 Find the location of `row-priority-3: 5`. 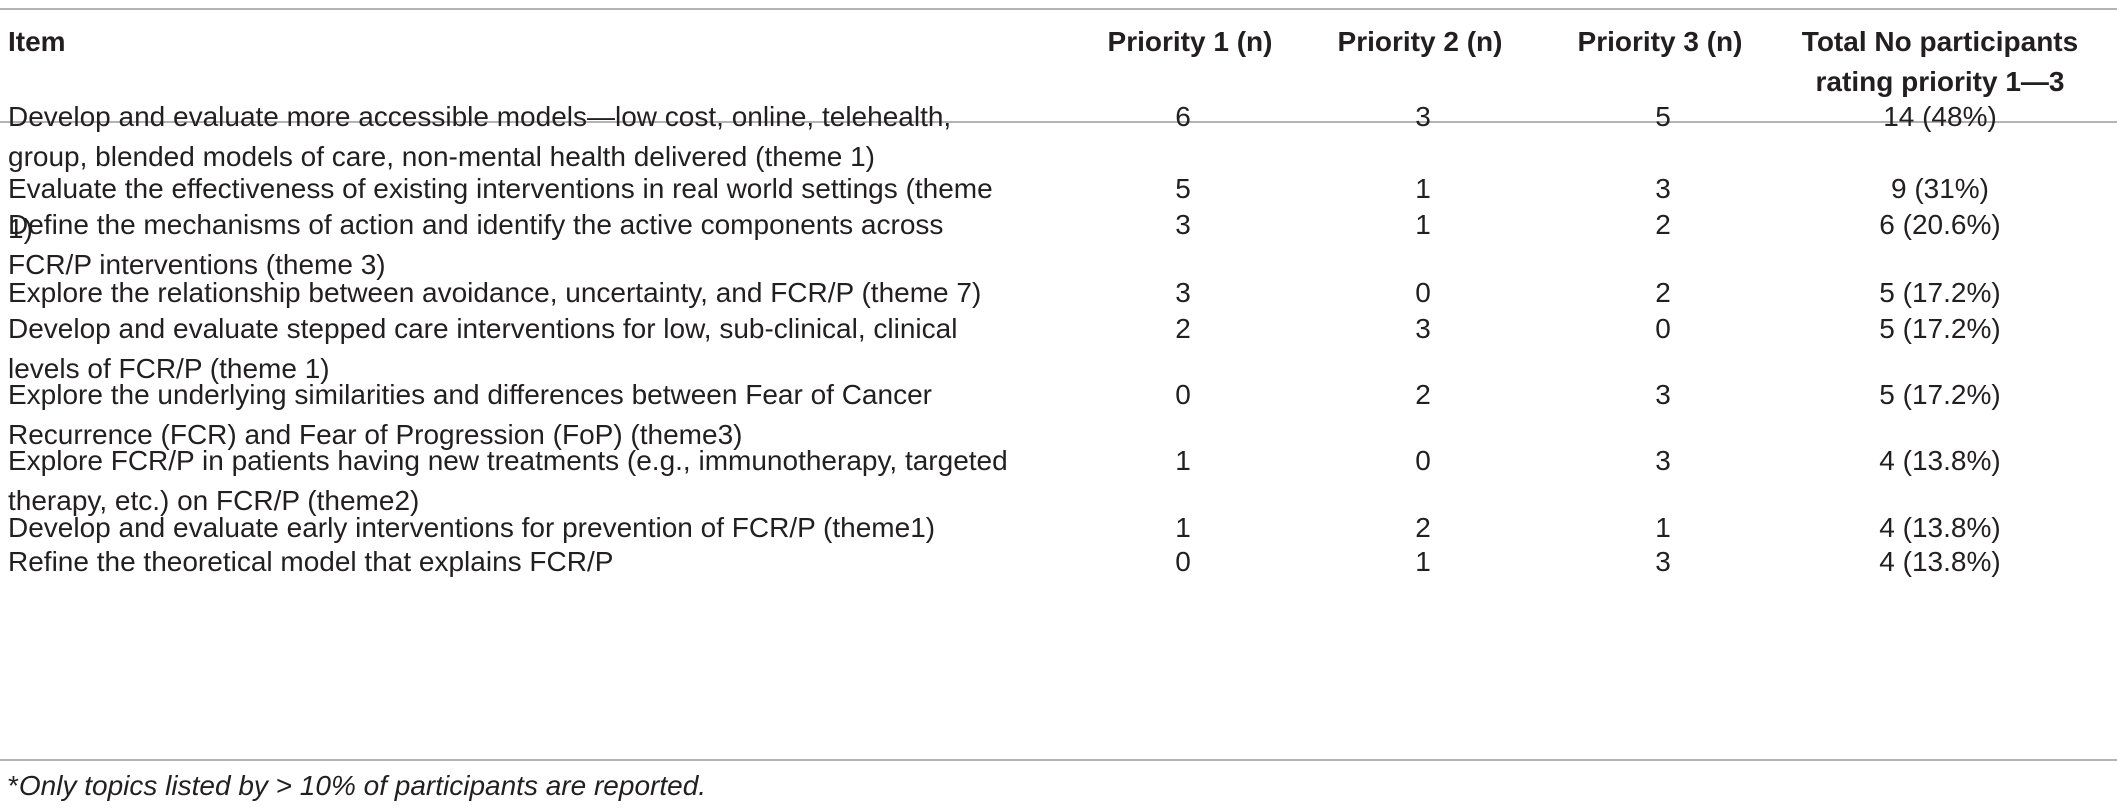

row-priority-3: 5 is located at coordinates (1663, 116).